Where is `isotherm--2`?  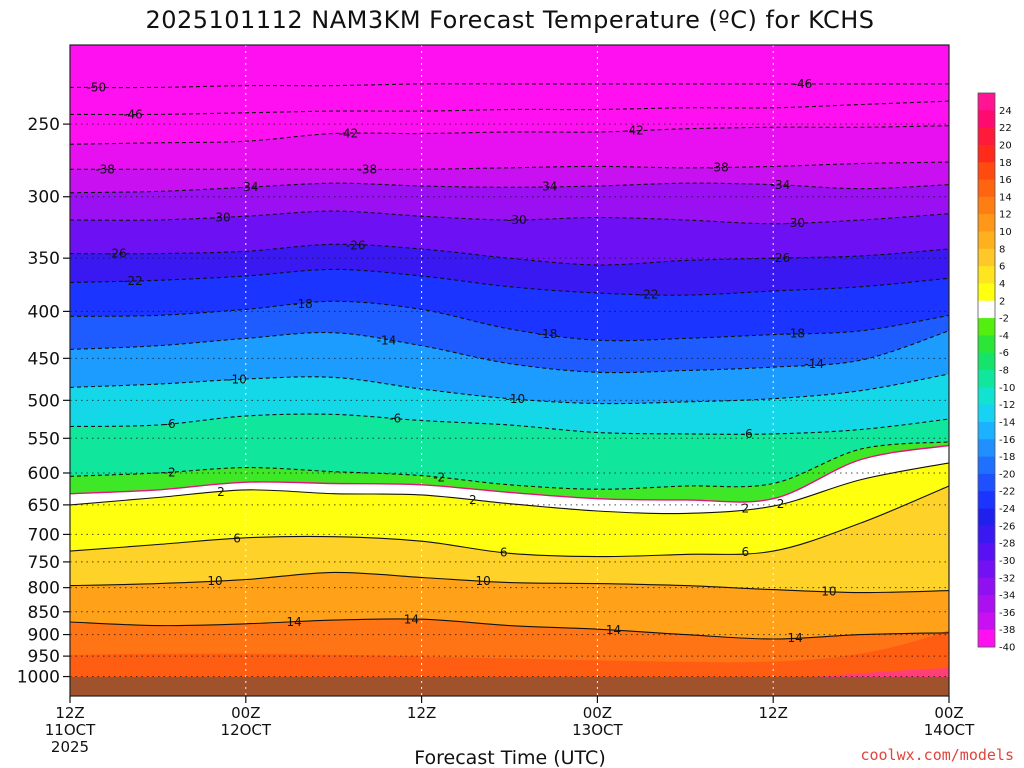 isotherm--2 is located at coordinates (509, 465).